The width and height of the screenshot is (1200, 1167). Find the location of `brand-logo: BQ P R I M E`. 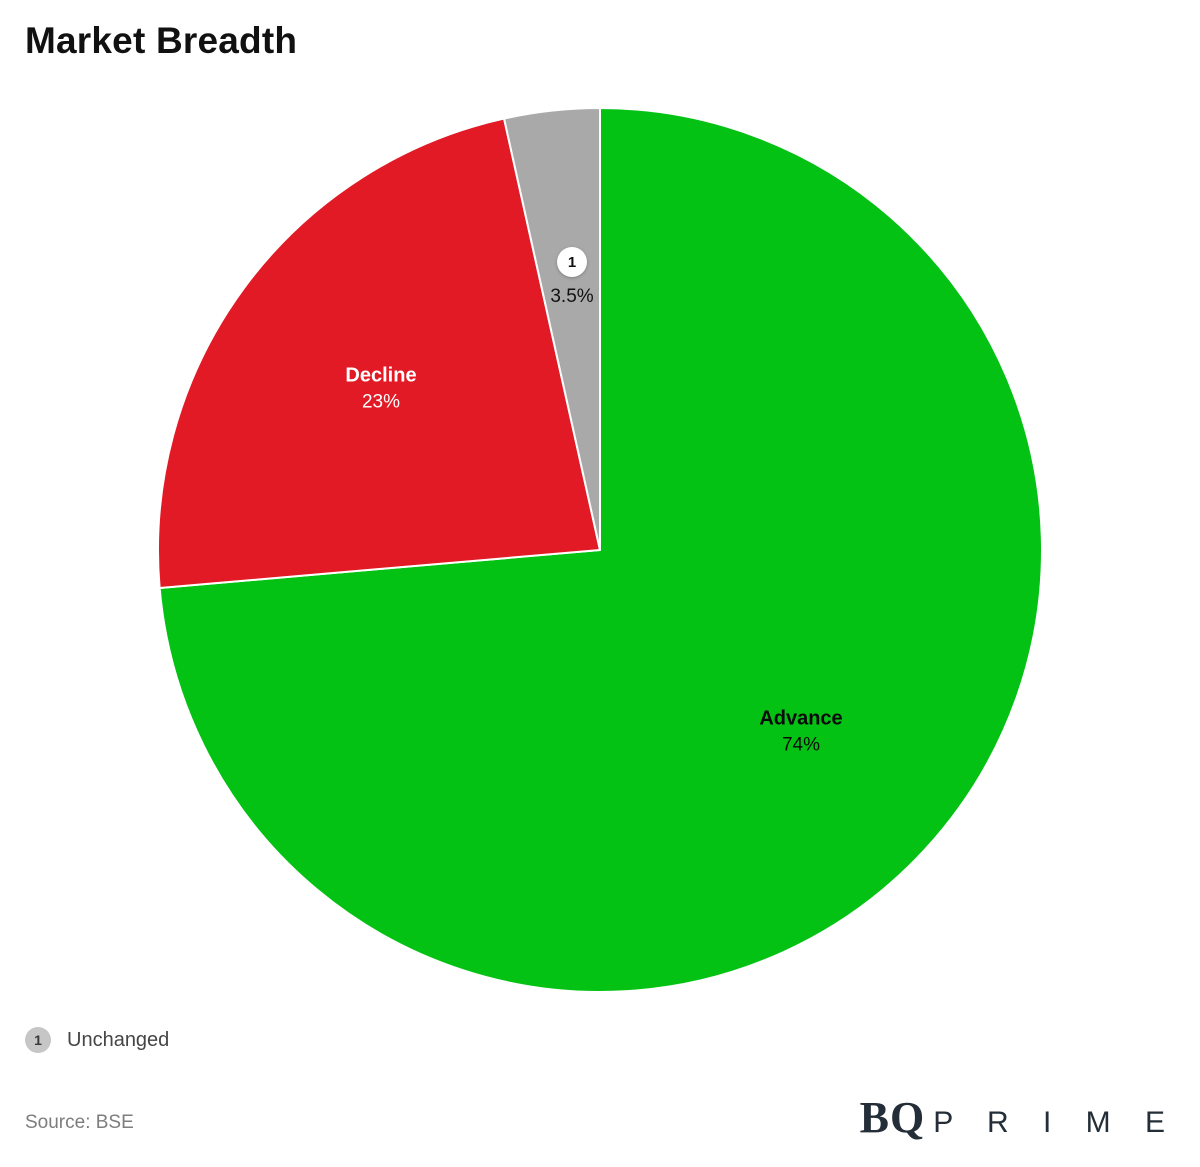

brand-logo: BQ P R I M E is located at coordinates (1019, 1117).